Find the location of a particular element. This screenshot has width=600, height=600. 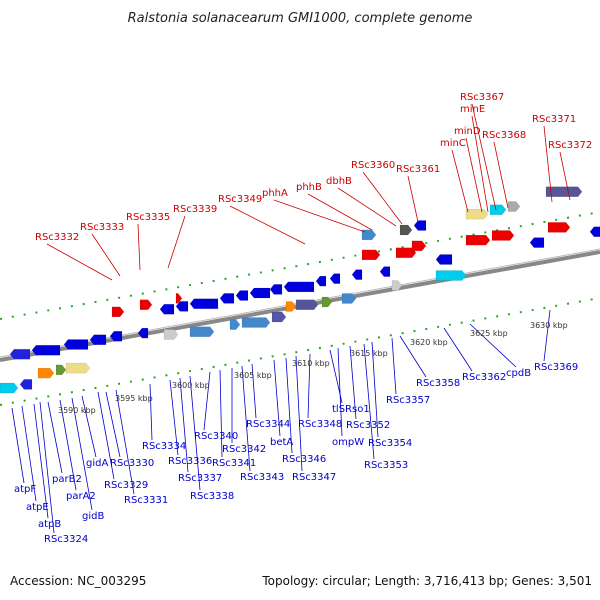

scale-tick-label: 3610 kbp is located at coordinates (311, 363).